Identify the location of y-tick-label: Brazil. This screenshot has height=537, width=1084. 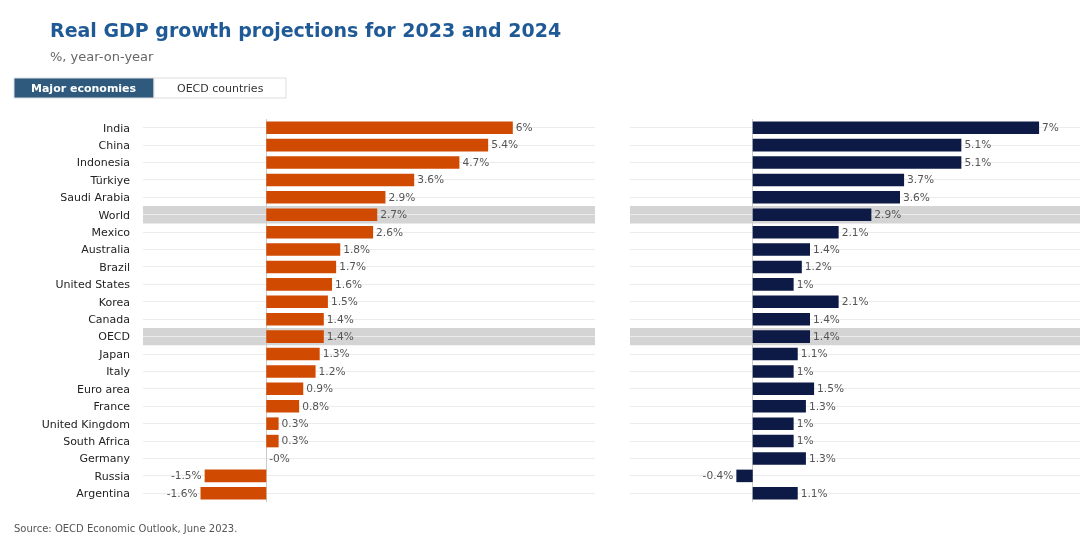
(114, 267).